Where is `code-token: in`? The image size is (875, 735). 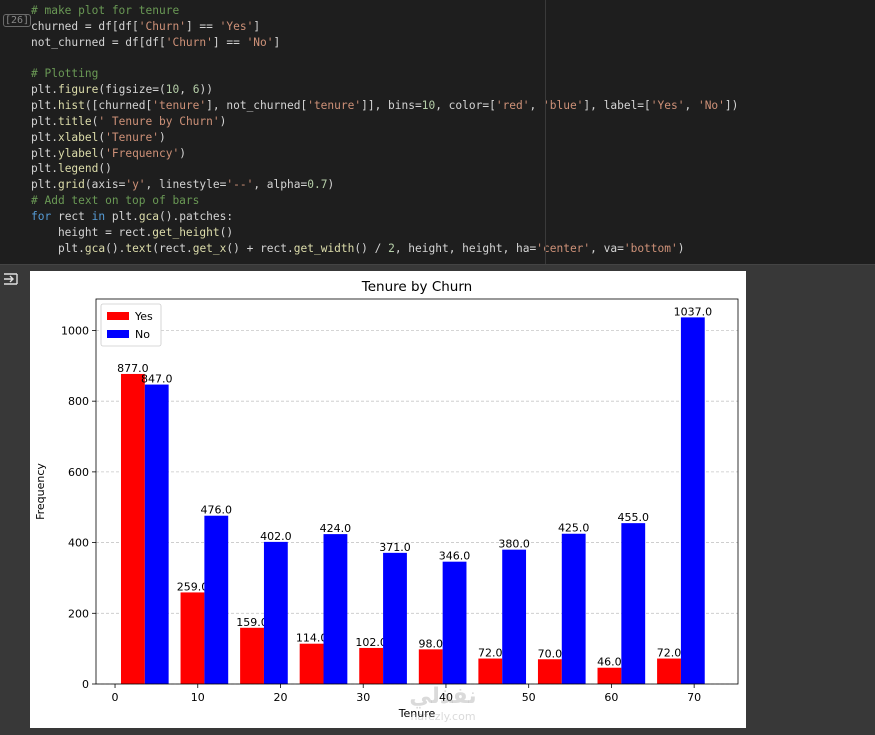 code-token: in is located at coordinates (98, 216).